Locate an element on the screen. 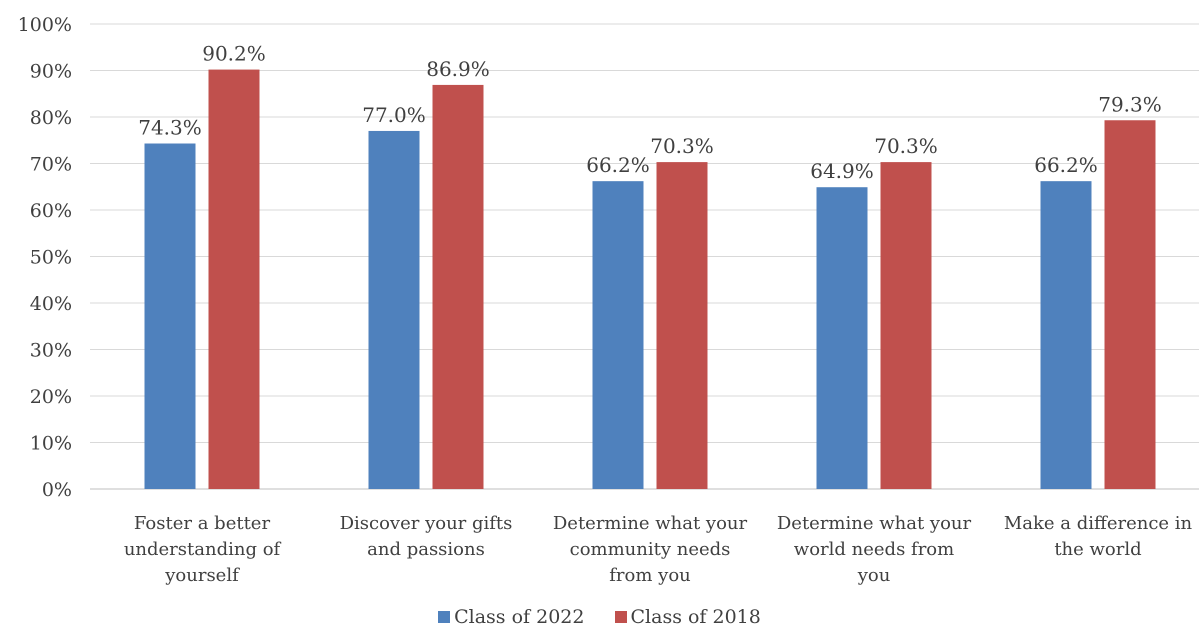 Image resolution: width=1199 pixels, height=636 pixels. y-tick-label: 80% is located at coordinates (51, 118).